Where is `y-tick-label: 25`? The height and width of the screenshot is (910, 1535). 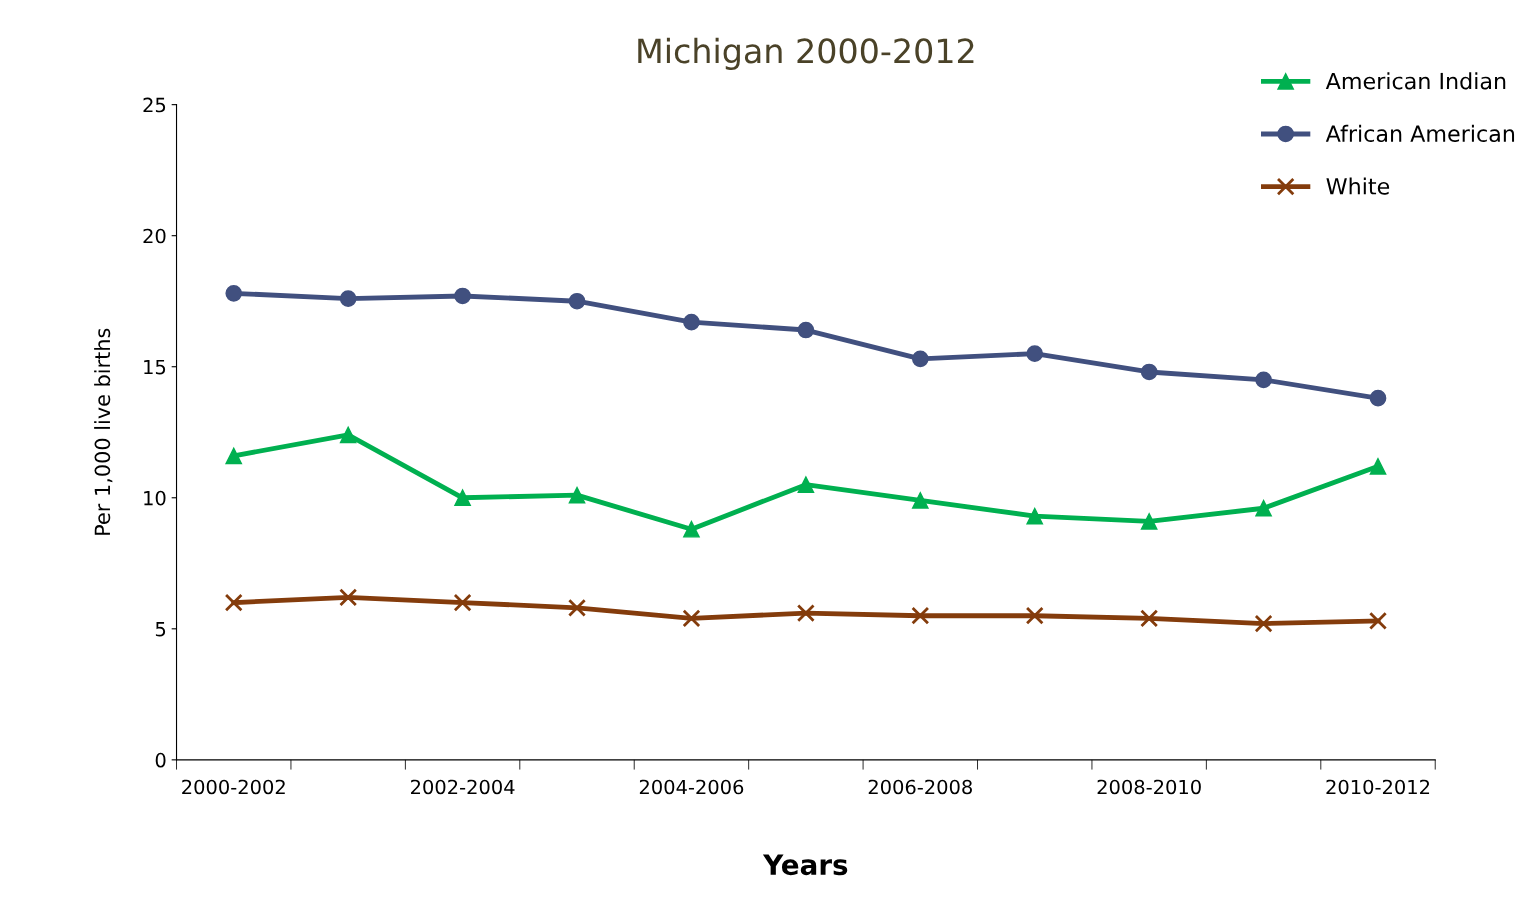
y-tick-label: 25 is located at coordinates (154, 105).